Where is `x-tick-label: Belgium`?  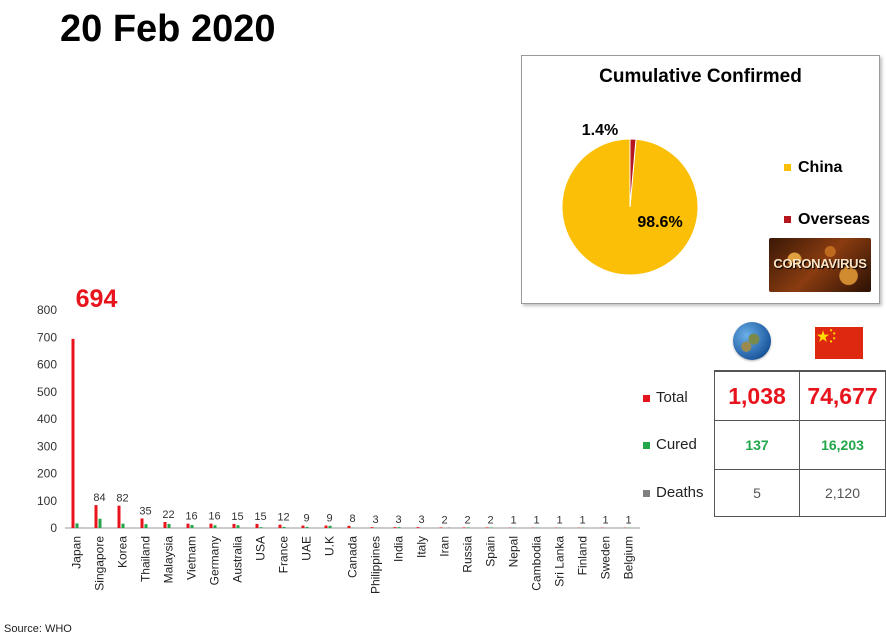
x-tick-label: Belgium is located at coordinates (629, 557).